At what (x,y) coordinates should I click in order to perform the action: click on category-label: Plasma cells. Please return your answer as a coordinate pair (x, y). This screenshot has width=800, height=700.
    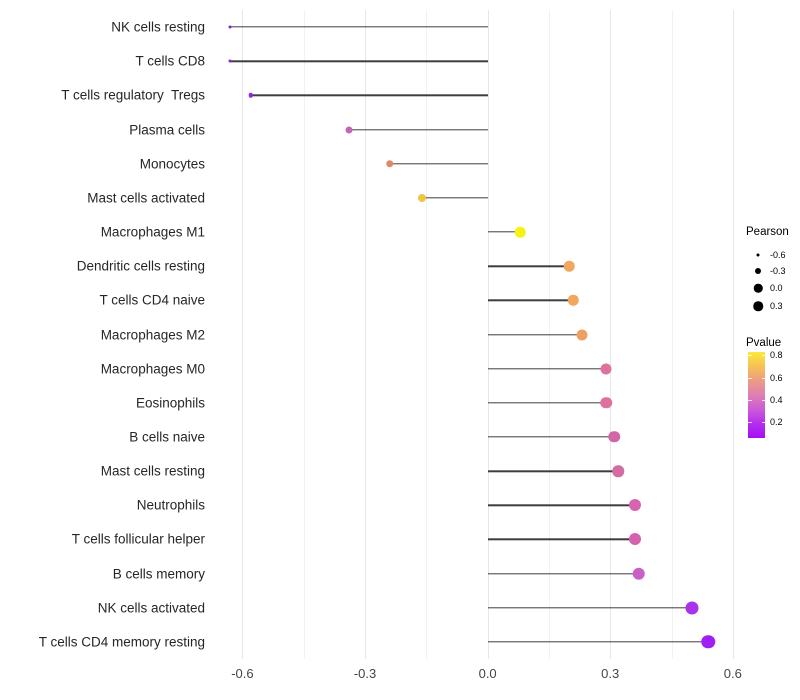
    Looking at the image, I should click on (167, 130).